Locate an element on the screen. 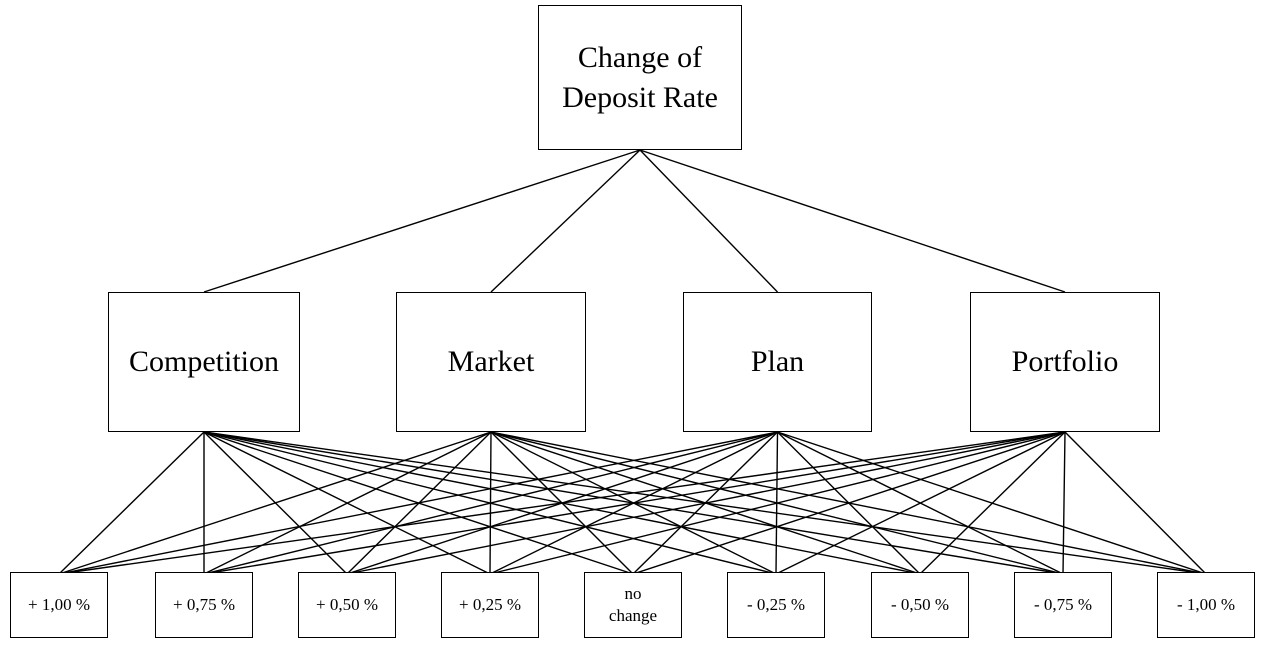 Image resolution: width=1264 pixels, height=646 pixels. criterion-node-label: Plan is located at coordinates (777, 361).